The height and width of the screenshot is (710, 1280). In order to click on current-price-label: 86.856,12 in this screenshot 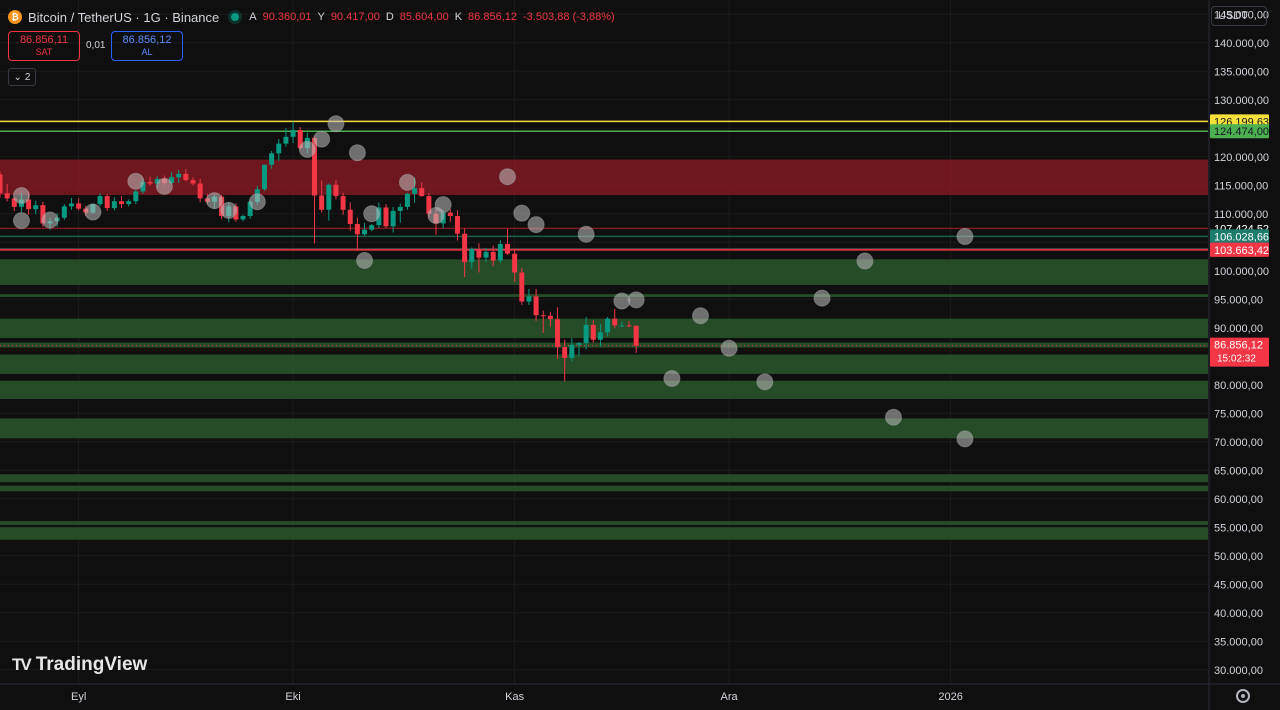, I will do `click(1238, 346)`.